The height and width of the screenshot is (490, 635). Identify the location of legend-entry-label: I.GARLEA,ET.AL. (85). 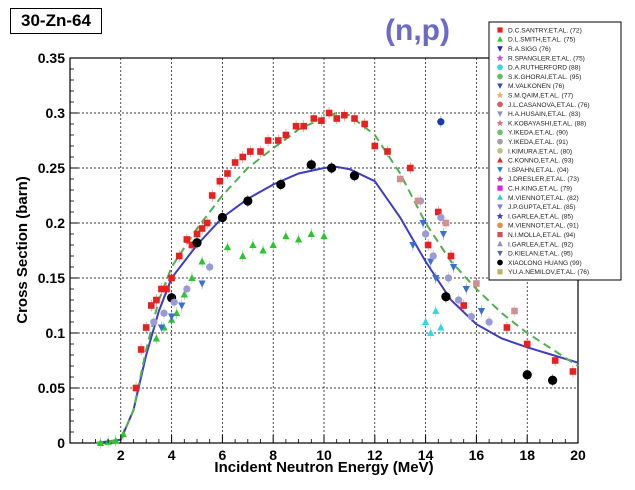
(540, 216).